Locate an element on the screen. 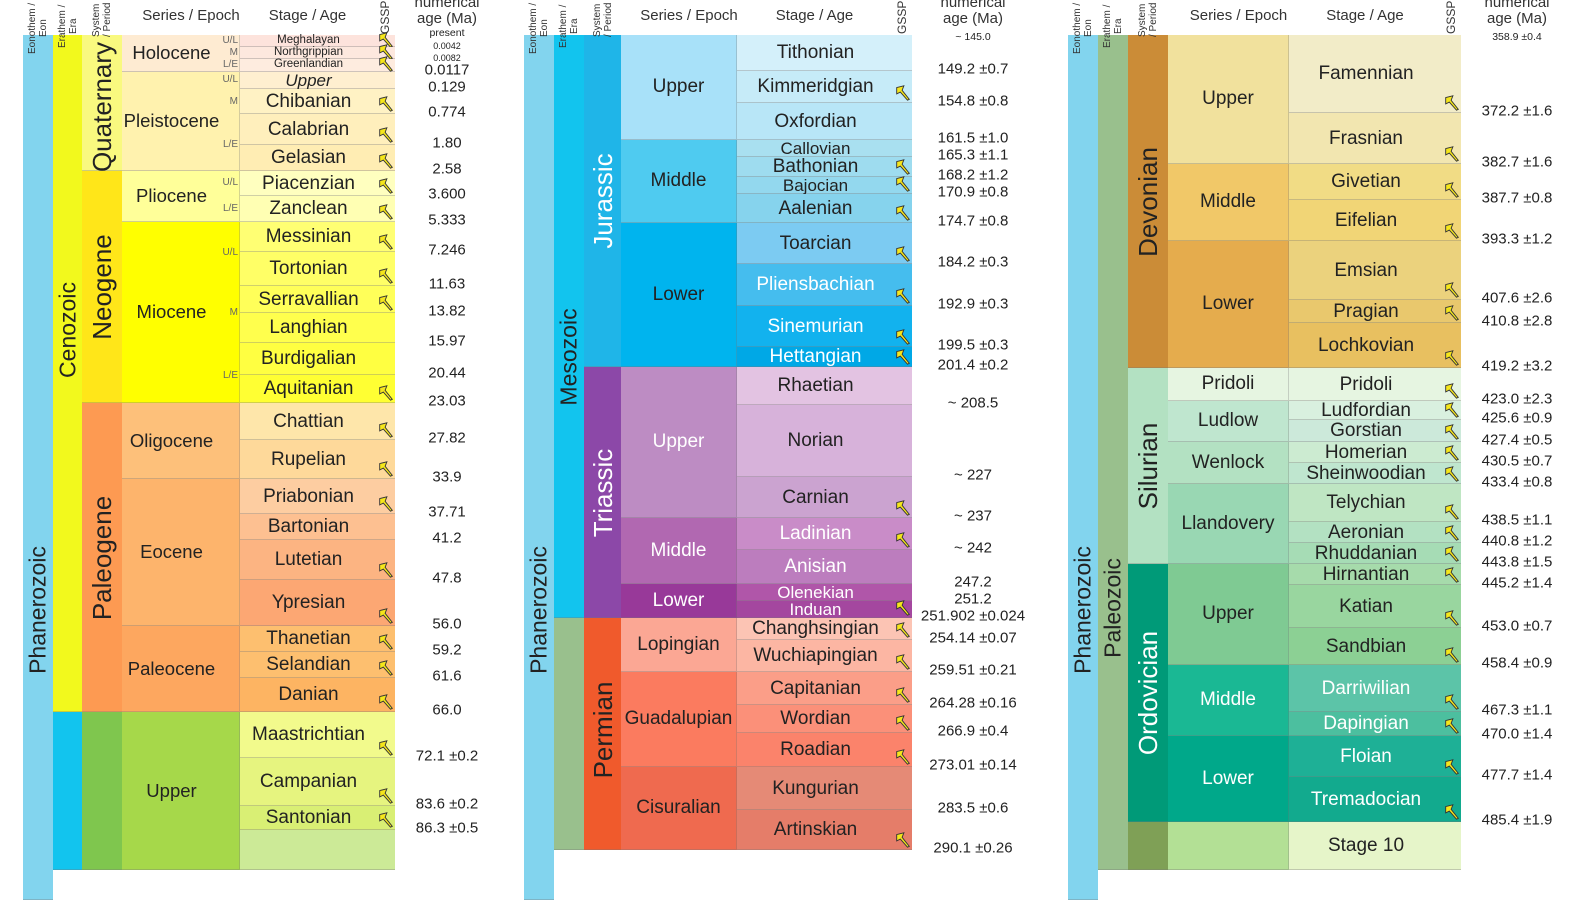  stage-block is located at coordinates (317, 850).